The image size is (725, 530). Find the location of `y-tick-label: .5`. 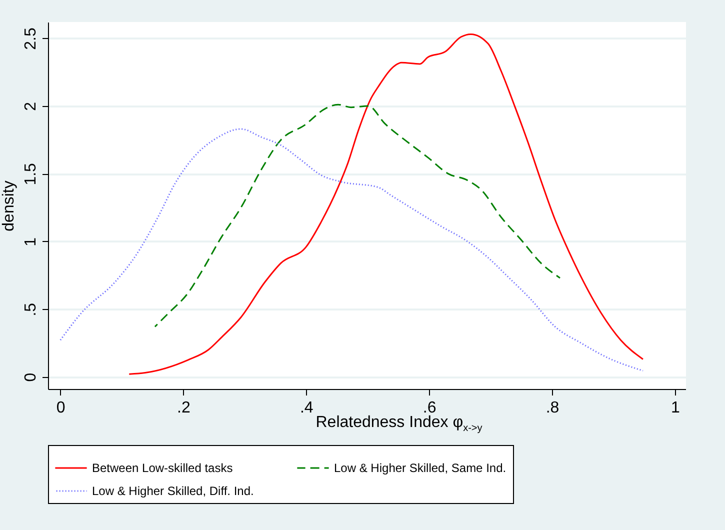

y-tick-label: .5 is located at coordinates (31, 309).